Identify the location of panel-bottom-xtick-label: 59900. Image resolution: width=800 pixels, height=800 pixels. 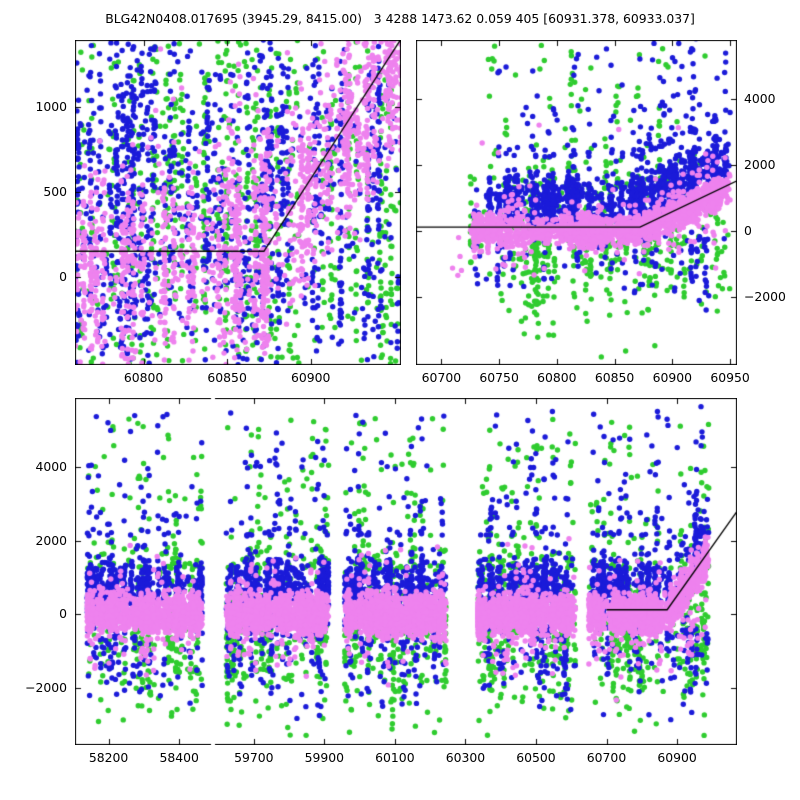
(324, 757).